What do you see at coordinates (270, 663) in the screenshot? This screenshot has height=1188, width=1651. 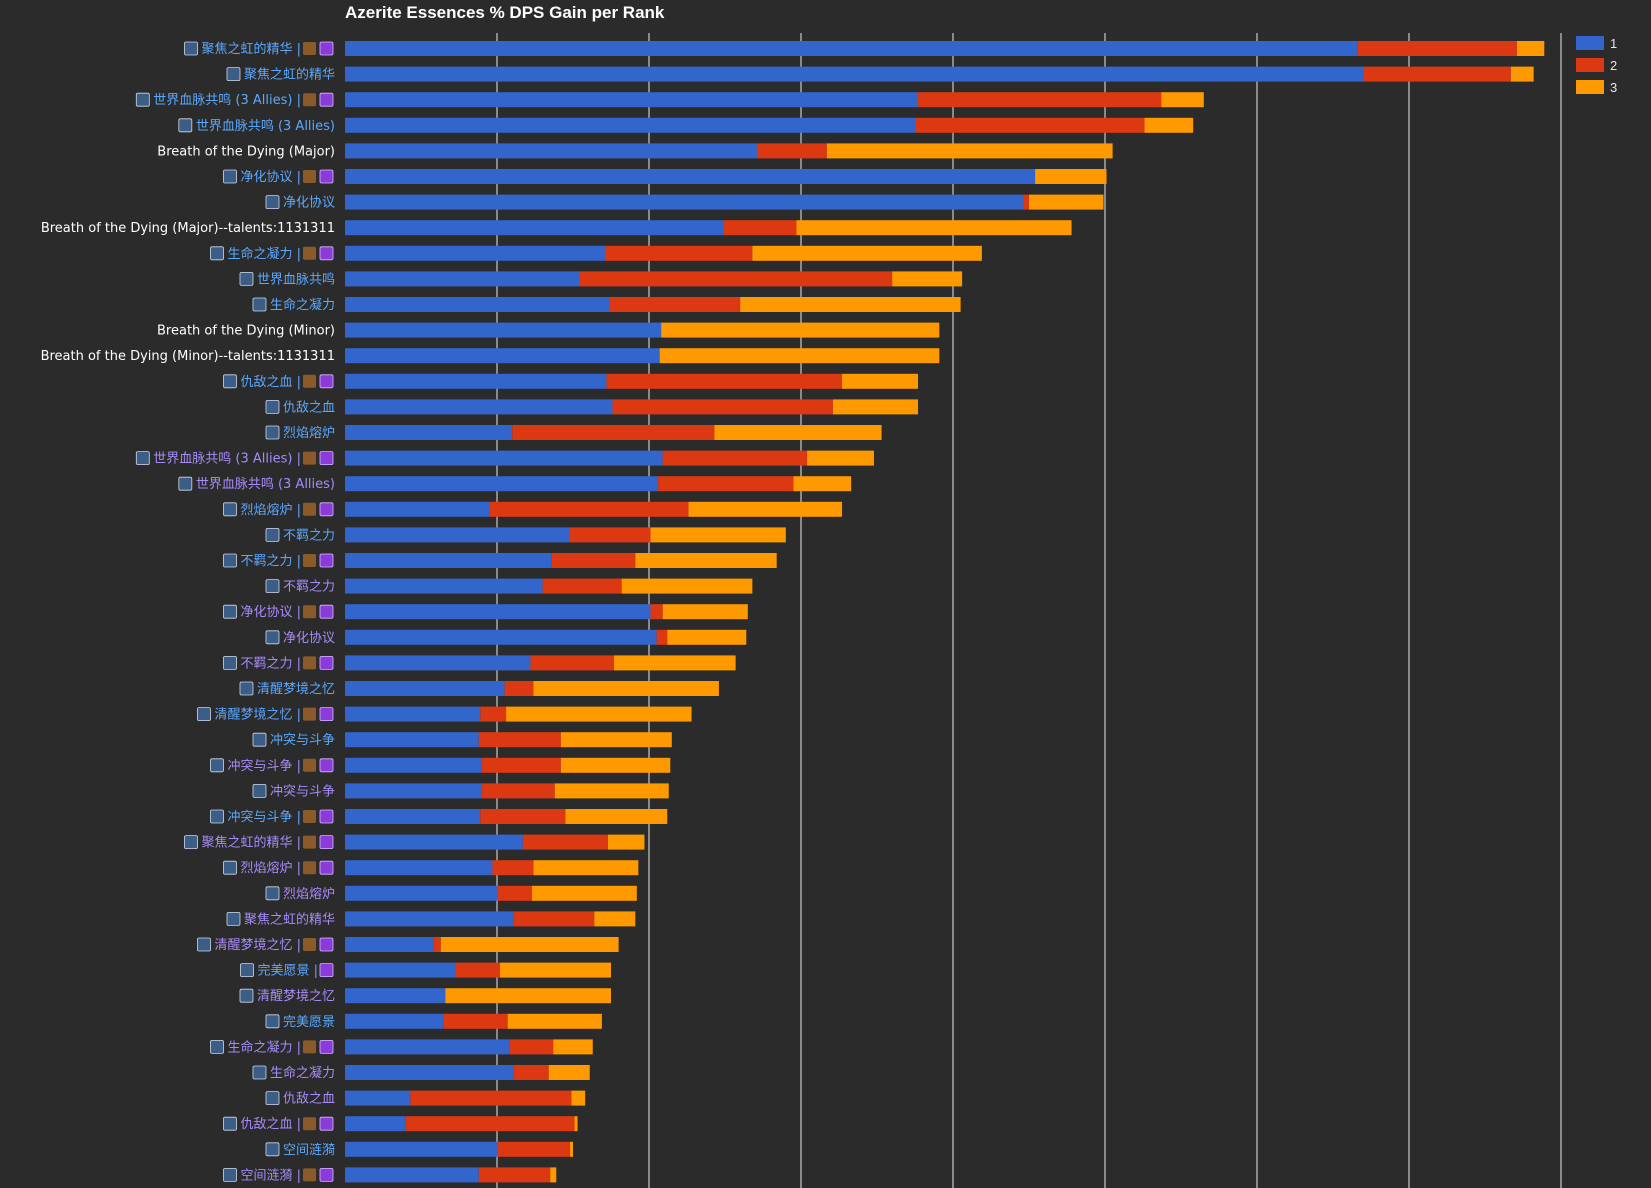 I see `category-label: 不羁之力 |` at bounding box center [270, 663].